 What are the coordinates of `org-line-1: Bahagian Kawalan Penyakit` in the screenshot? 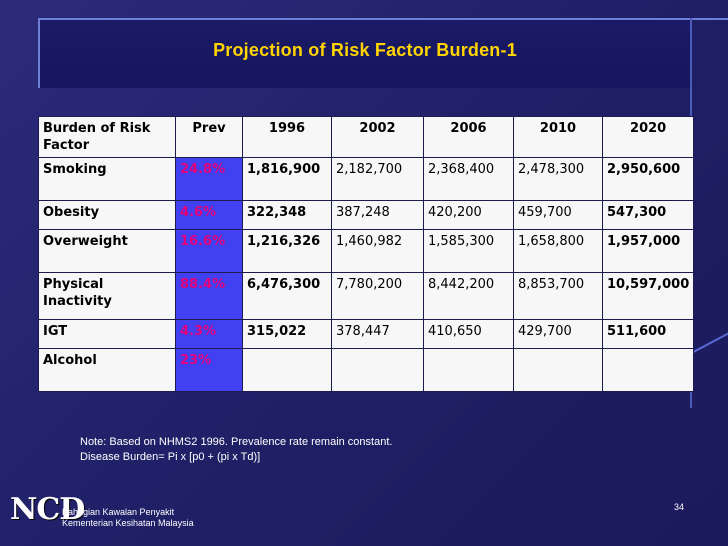 It's located at (118, 512).